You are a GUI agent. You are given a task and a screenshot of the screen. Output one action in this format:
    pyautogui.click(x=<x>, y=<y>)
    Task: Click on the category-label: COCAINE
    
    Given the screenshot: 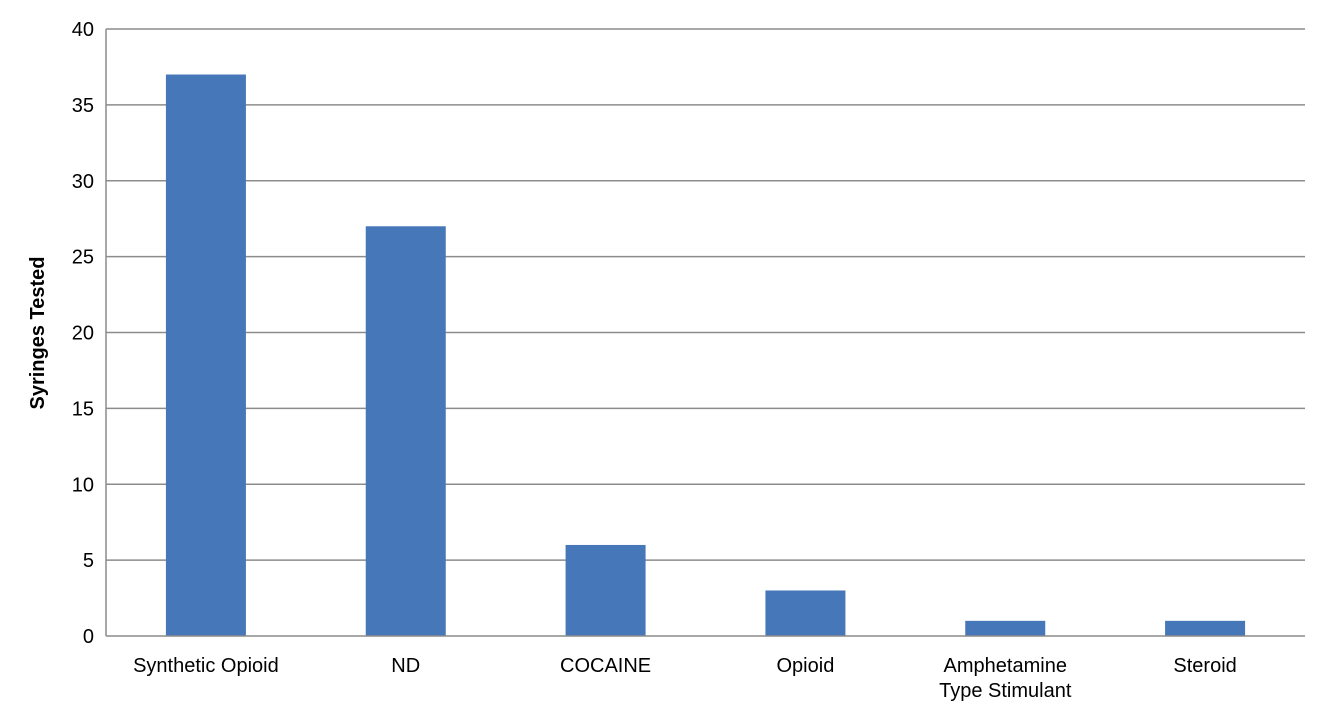 What is the action you would take?
    pyautogui.click(x=605, y=666)
    